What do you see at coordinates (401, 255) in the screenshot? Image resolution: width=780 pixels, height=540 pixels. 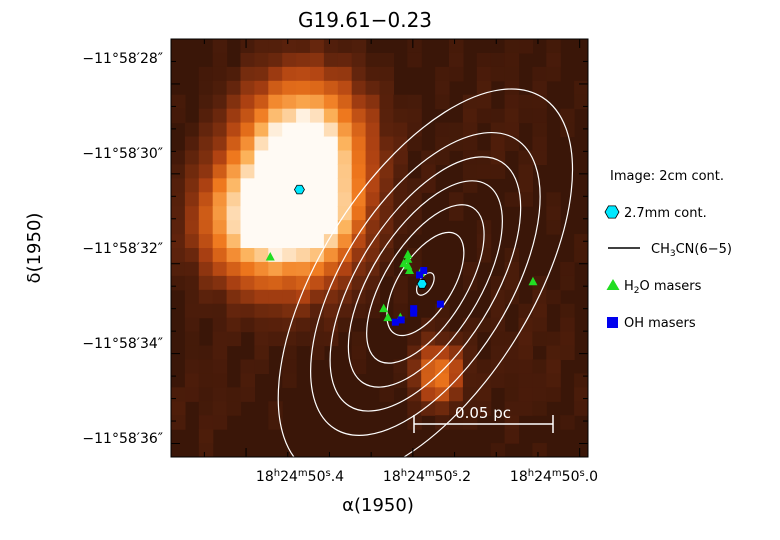 I see `marker-layer` at bounding box center [401, 255].